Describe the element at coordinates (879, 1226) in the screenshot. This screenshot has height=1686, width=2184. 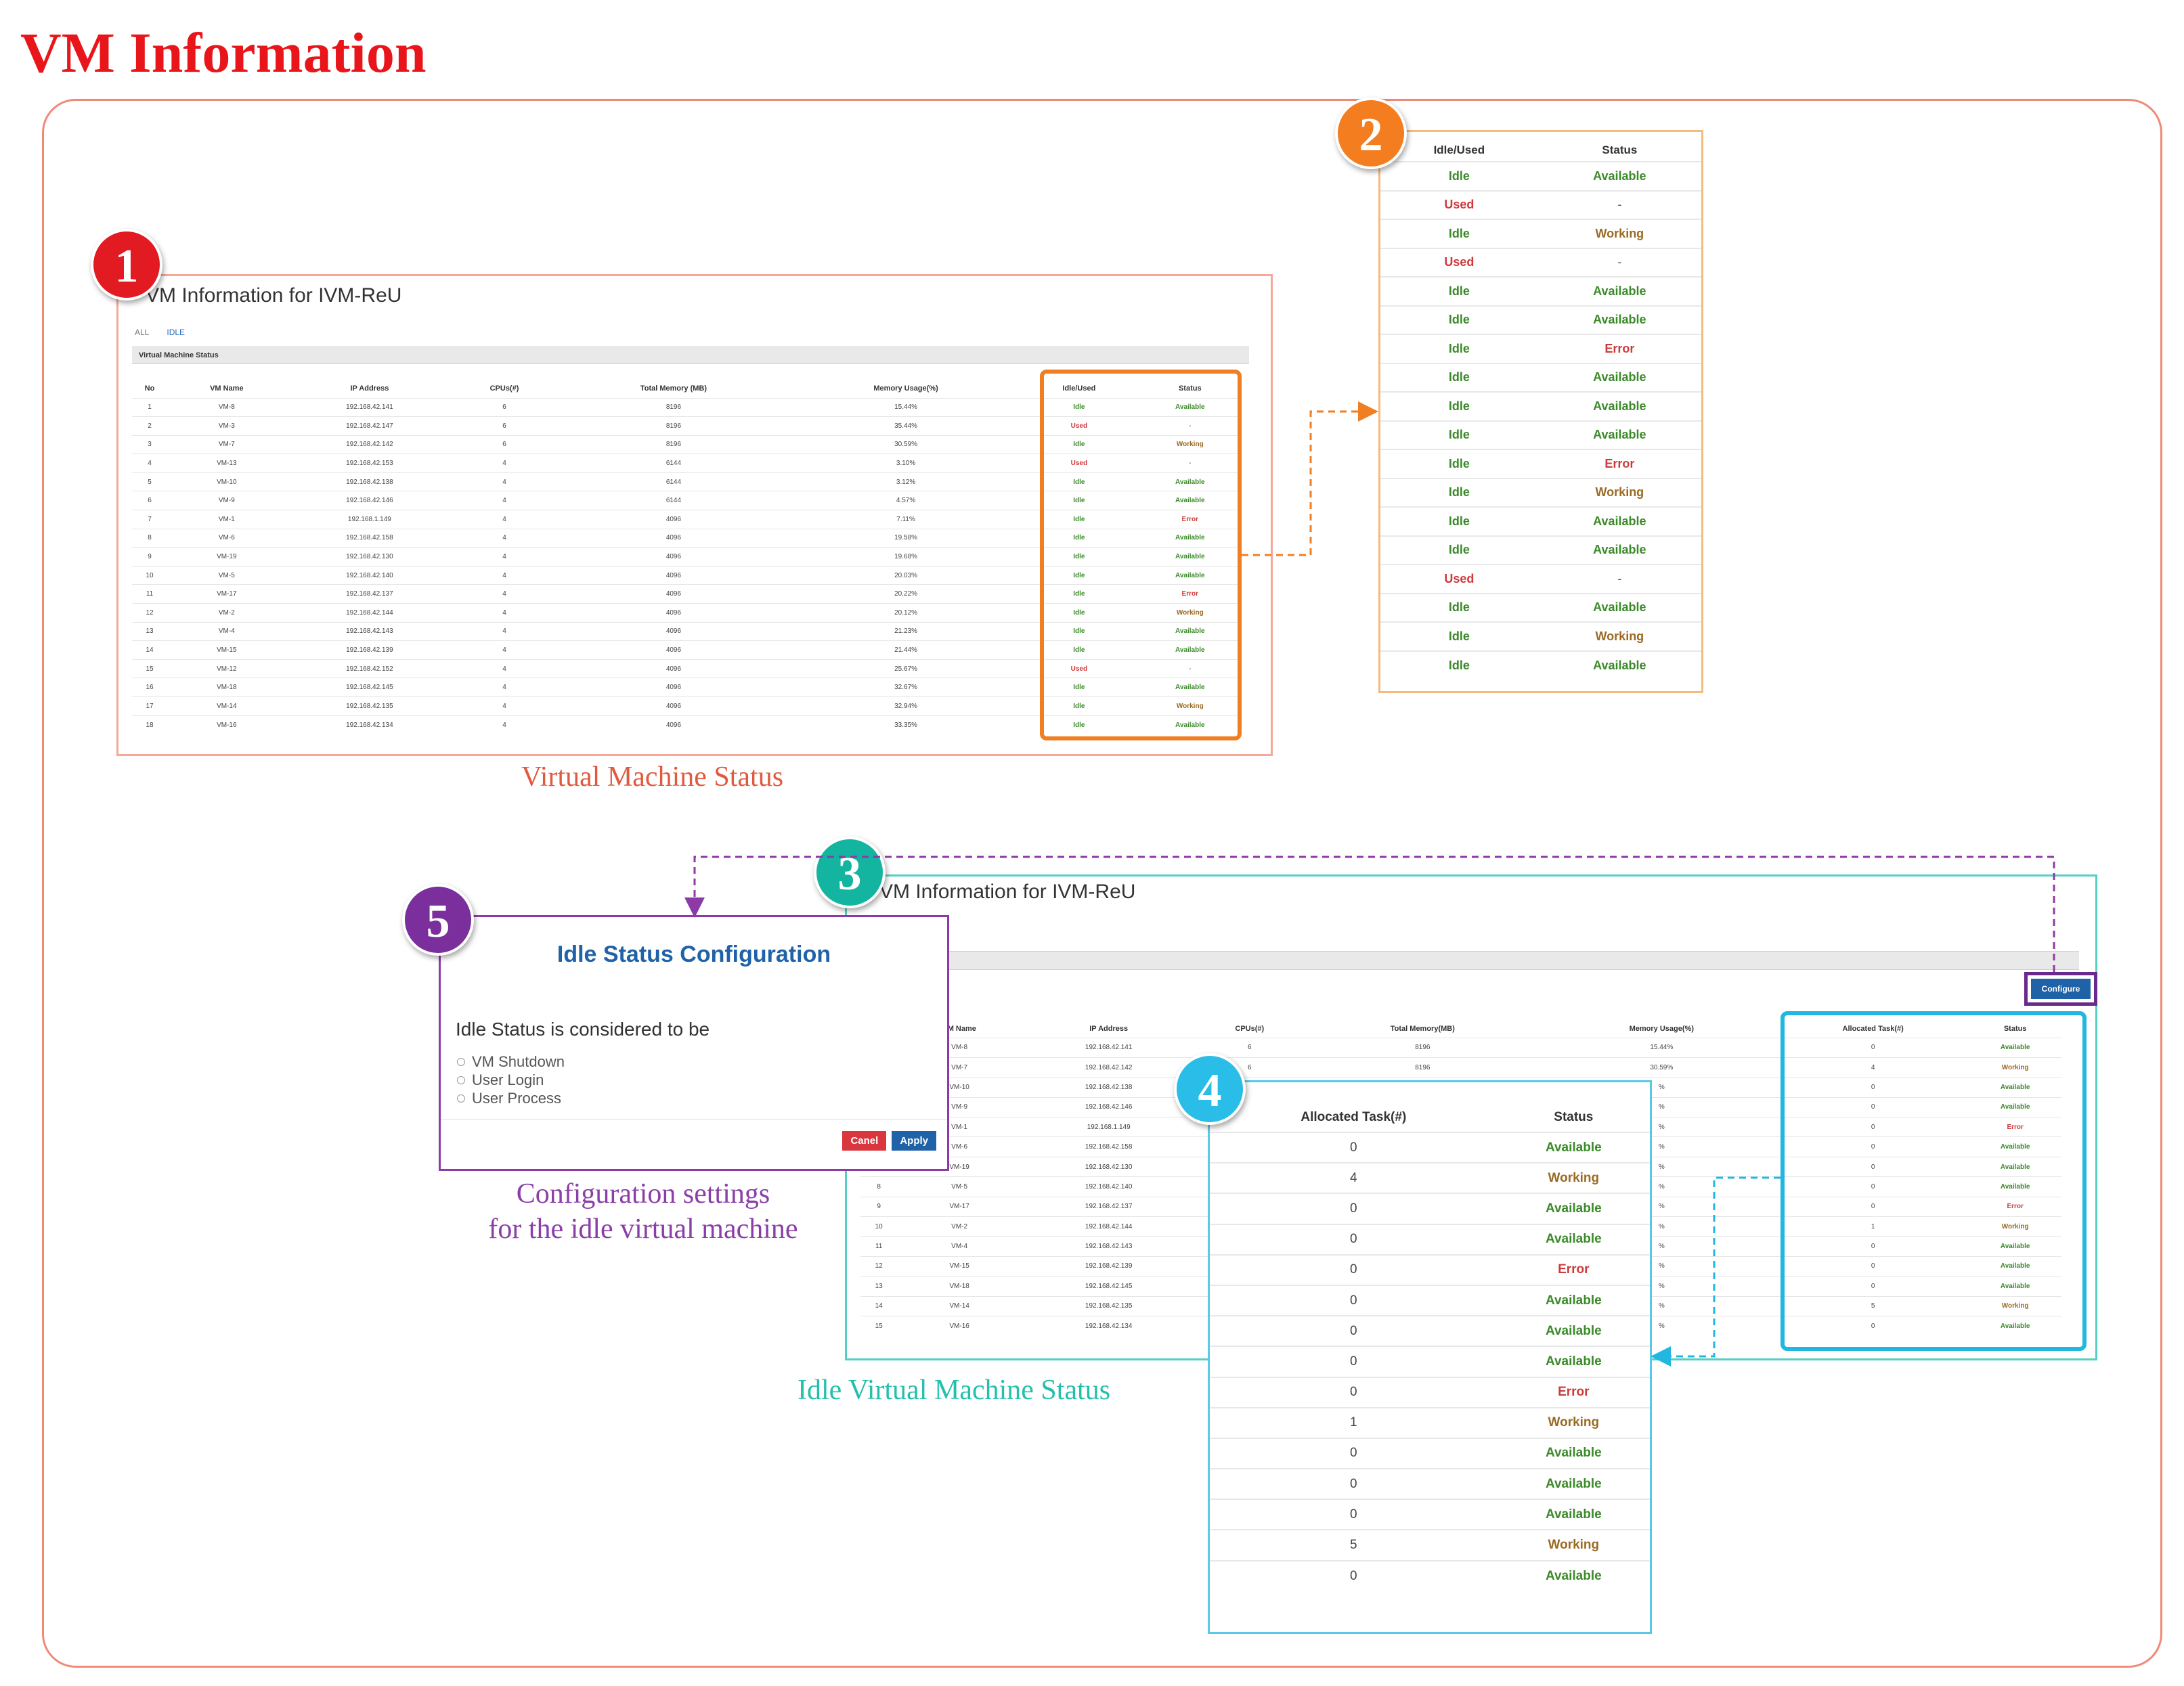
I see `table-cell: 10` at that location.